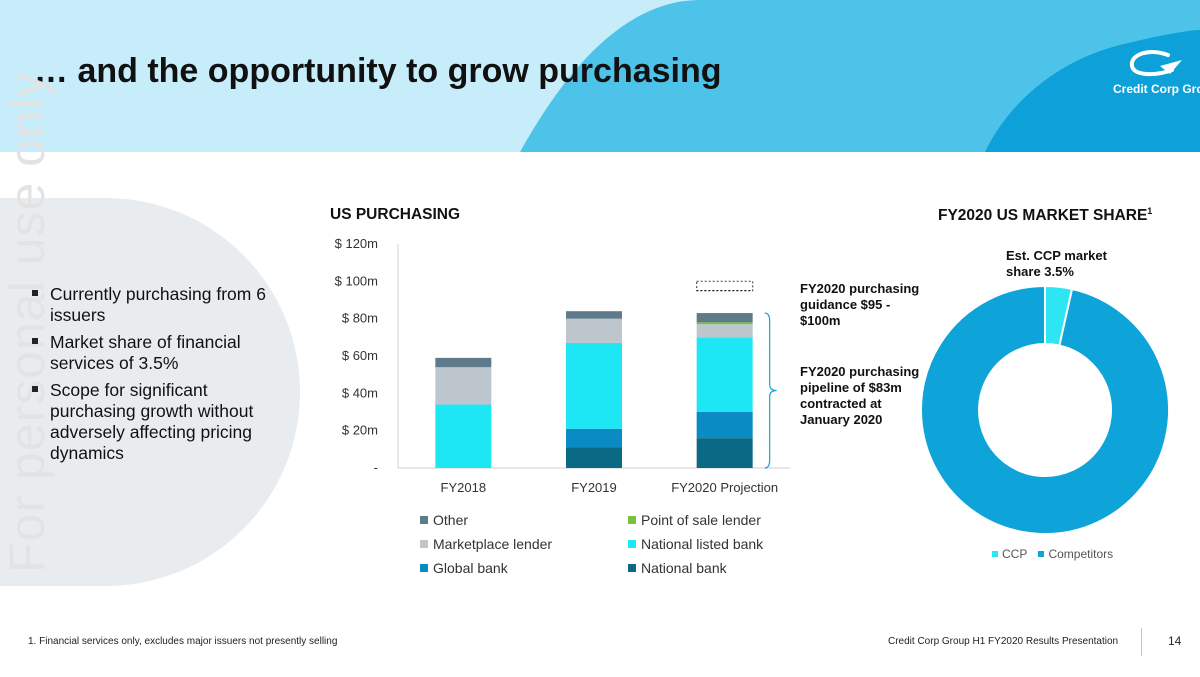 The image size is (1200, 677). I want to click on guidance-annotation: FY2020 purchasing guidance $95 - $100m, so click(860, 304).